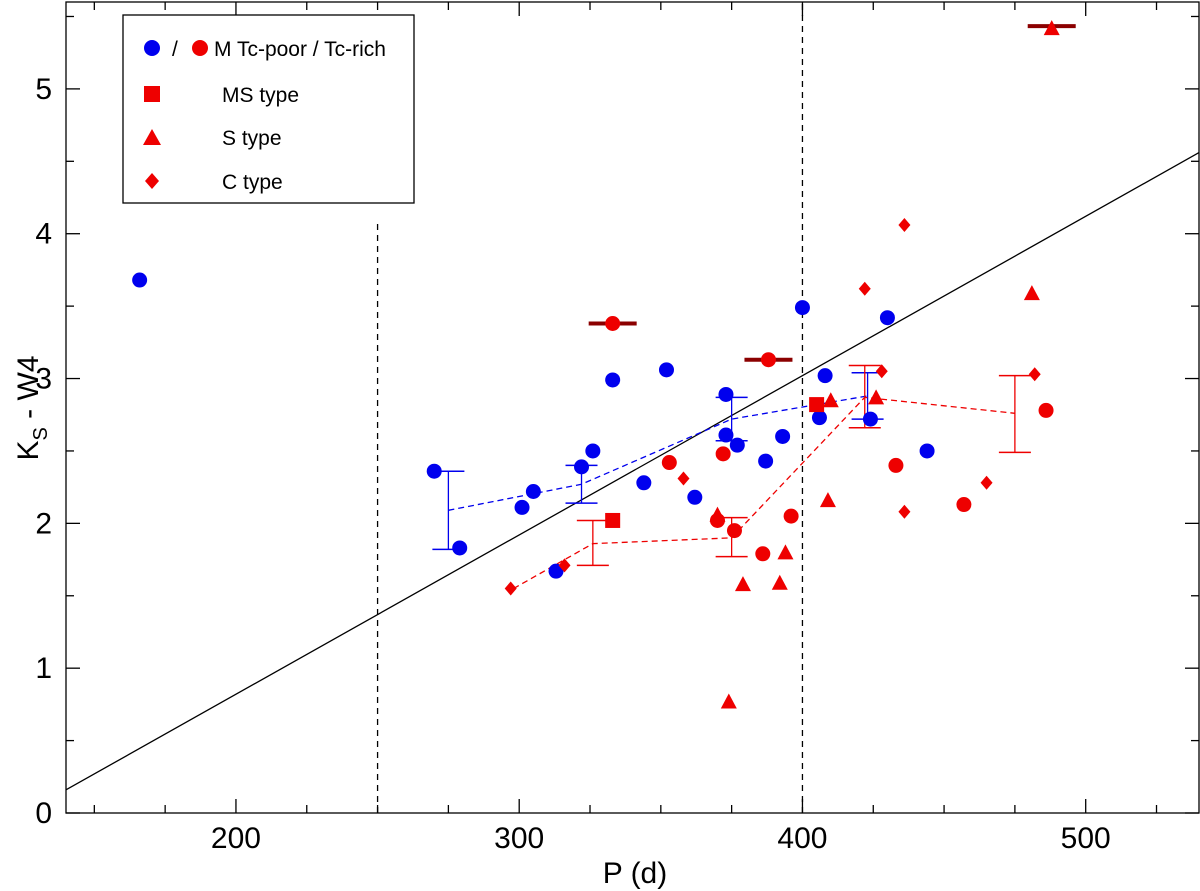 The height and width of the screenshot is (891, 1200). I want to click on legend-label-m-tc: M Tc-poor / Tc-rich, so click(300, 49).